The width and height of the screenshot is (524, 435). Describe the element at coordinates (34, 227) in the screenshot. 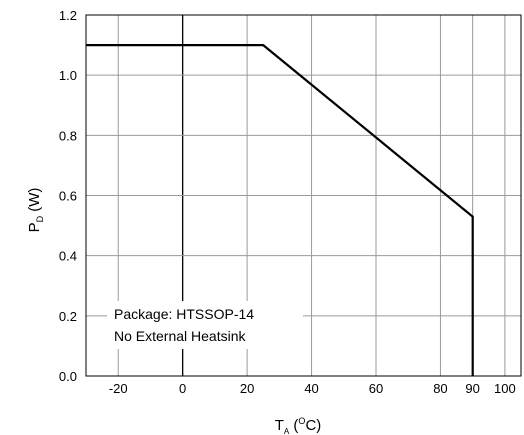

I see `y-axis-label-main: P` at that location.